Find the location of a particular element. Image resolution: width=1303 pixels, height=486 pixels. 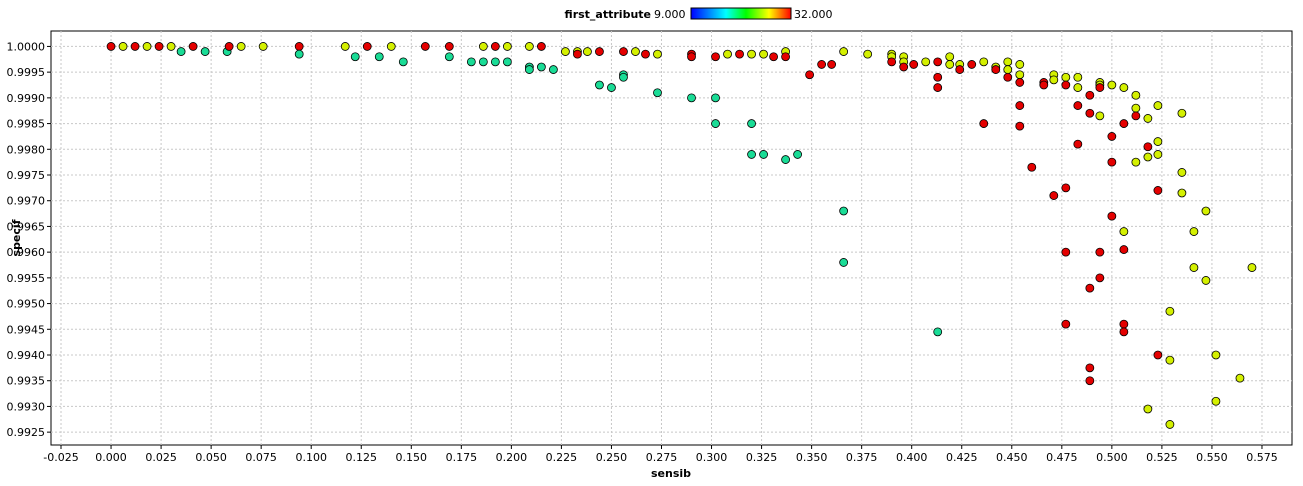

x-tick-label: 0.225 is located at coordinates (562, 457).